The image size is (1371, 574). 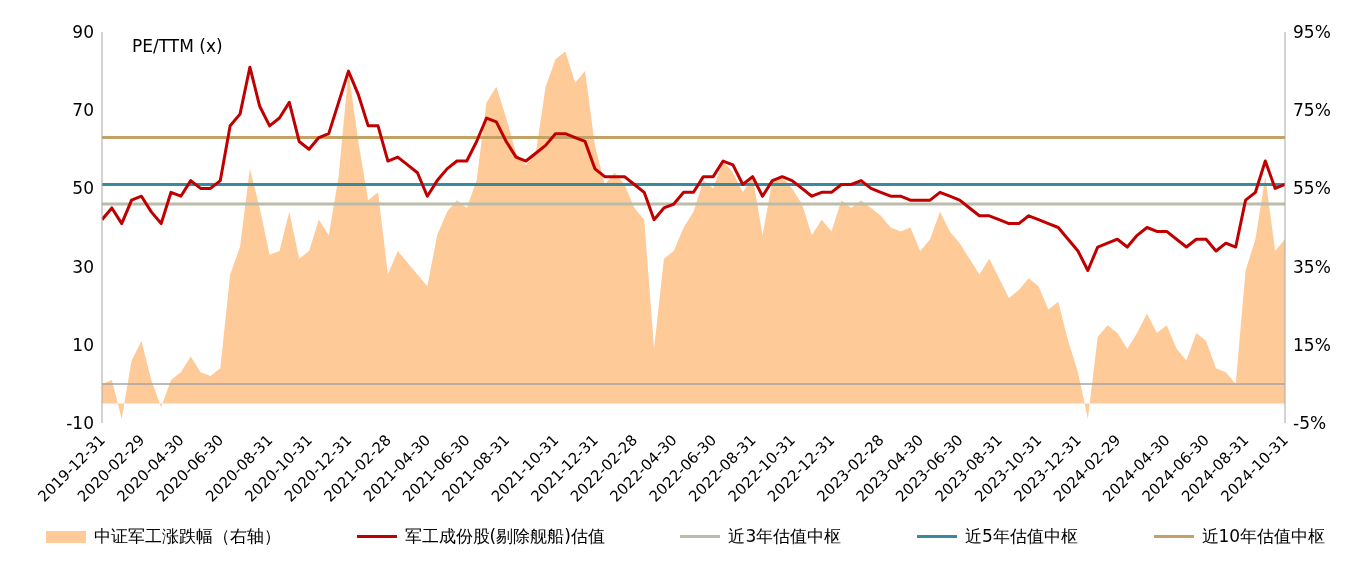 What do you see at coordinates (1312, 32) in the screenshot?
I see `y2-tick-label: 95%` at bounding box center [1312, 32].